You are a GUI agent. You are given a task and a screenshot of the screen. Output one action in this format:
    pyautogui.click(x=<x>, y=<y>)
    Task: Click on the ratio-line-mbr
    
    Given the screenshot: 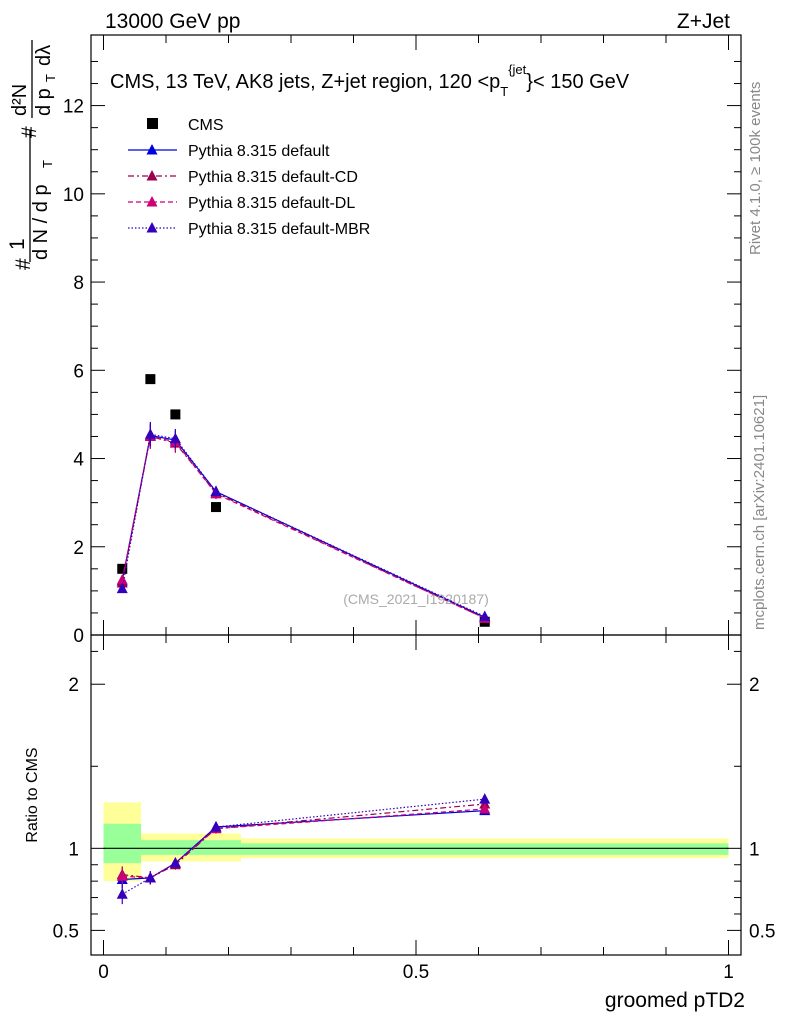 What is the action you would take?
    pyautogui.click(x=303, y=846)
    